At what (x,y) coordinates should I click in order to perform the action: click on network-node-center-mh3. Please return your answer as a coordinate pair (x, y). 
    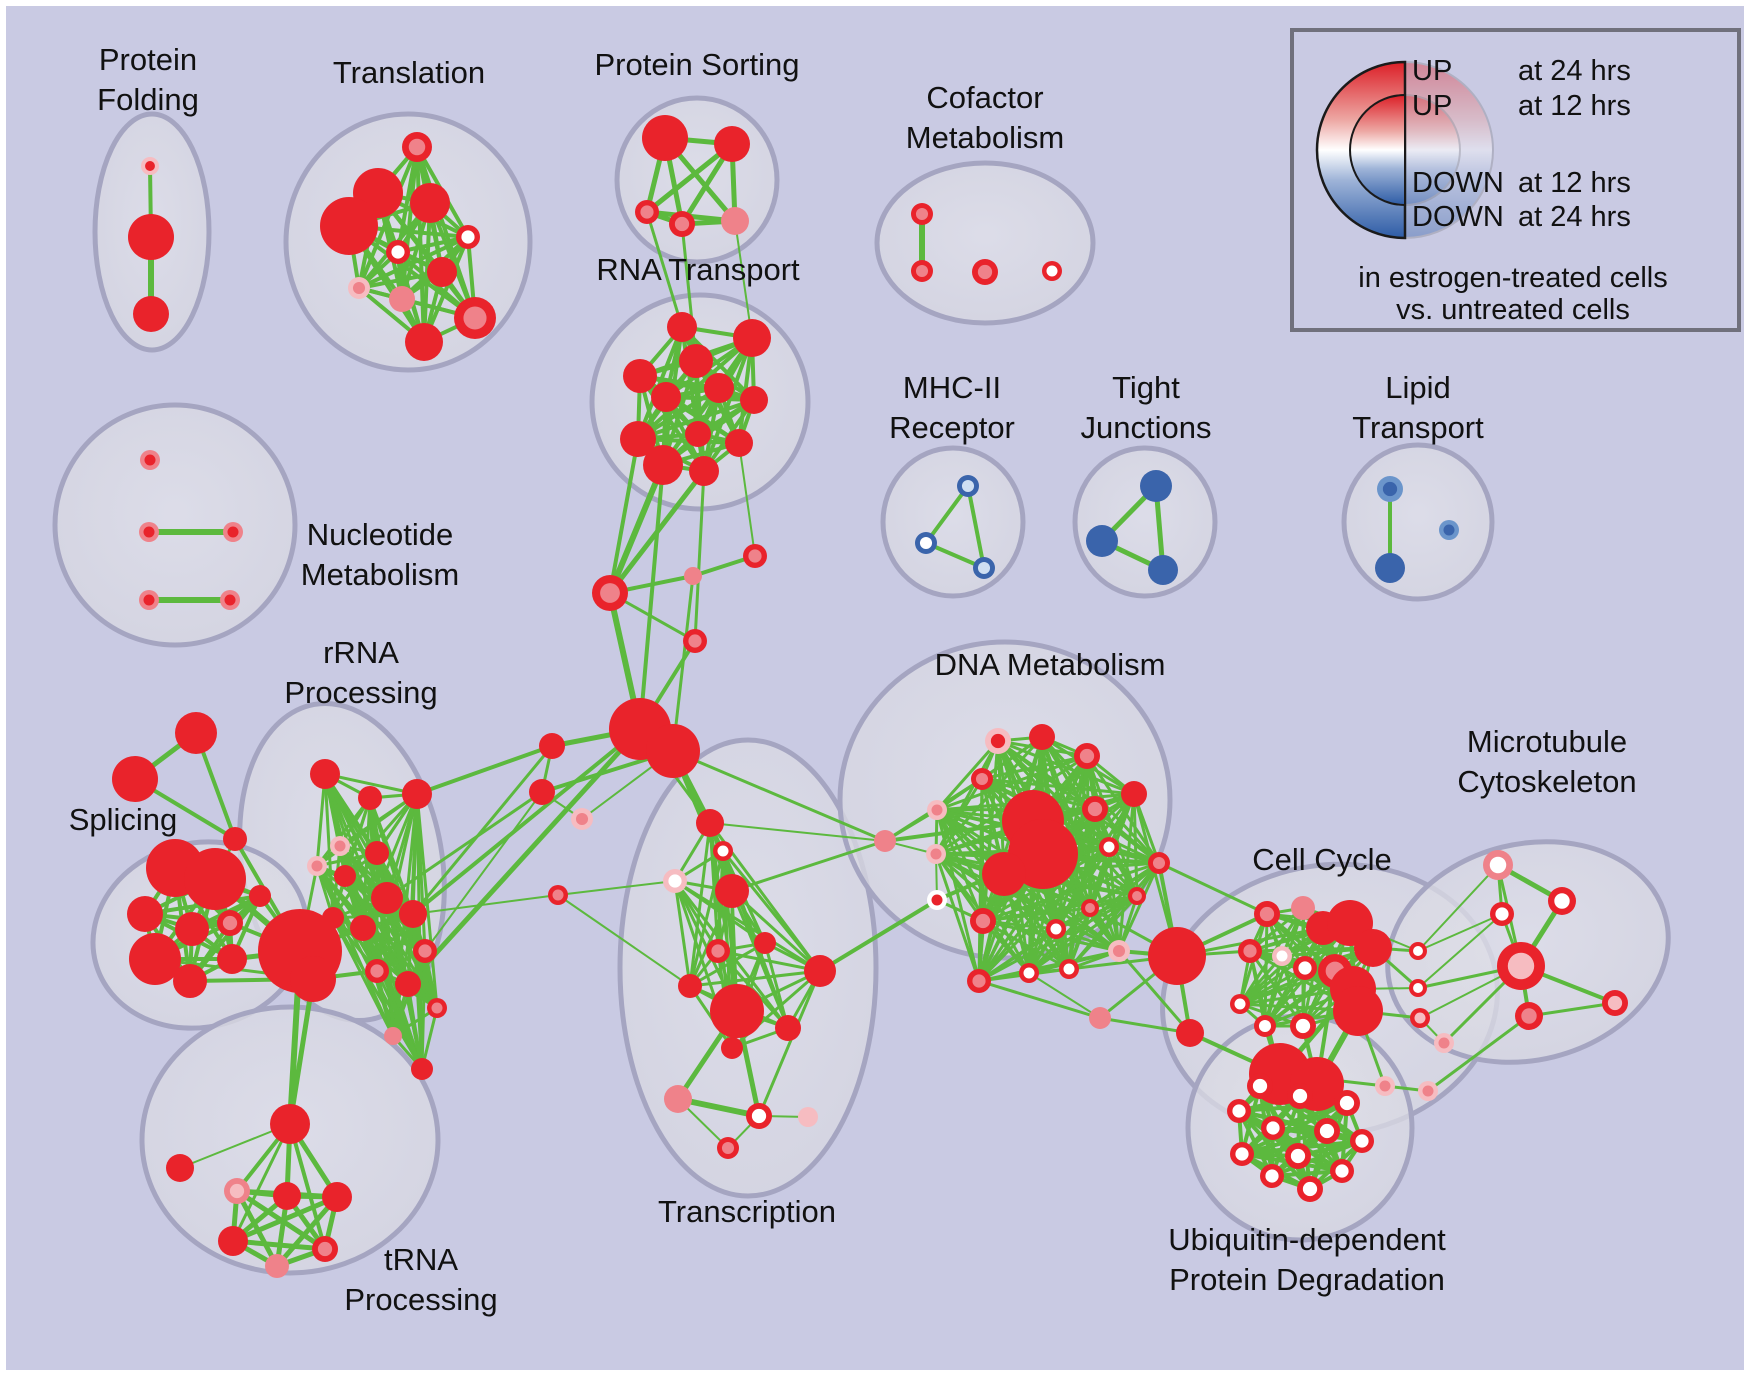
    Looking at the image, I should click on (984, 568).